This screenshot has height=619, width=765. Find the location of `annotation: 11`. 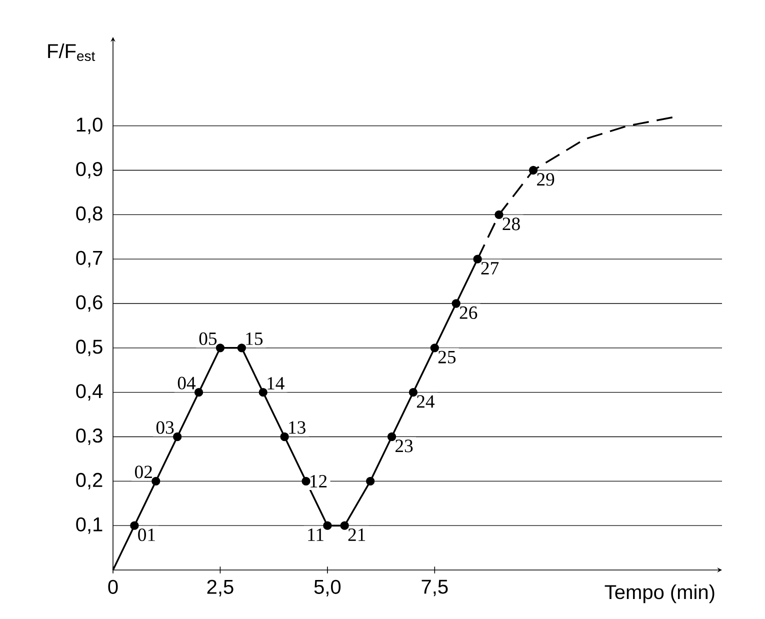

annotation: 11 is located at coordinates (316, 534).